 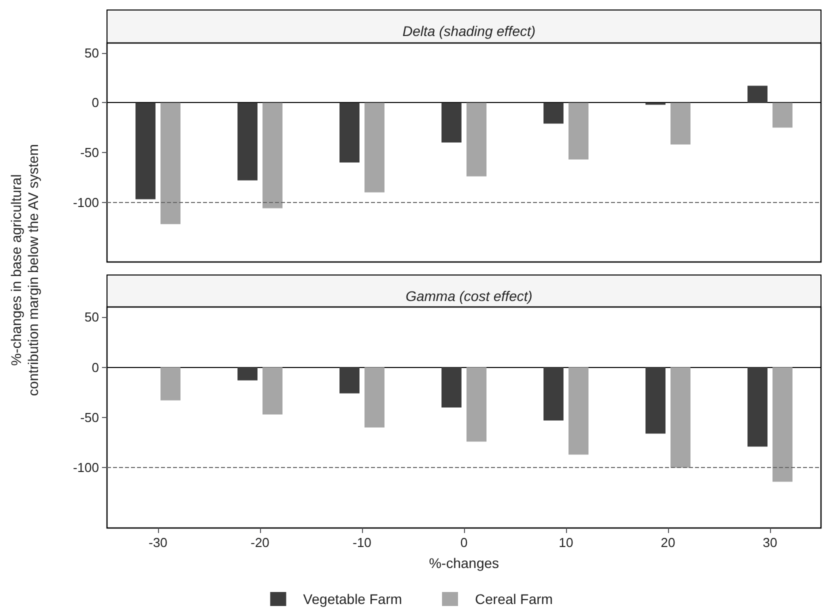 I want to click on x-tick-label: 30, so click(x=770, y=542).